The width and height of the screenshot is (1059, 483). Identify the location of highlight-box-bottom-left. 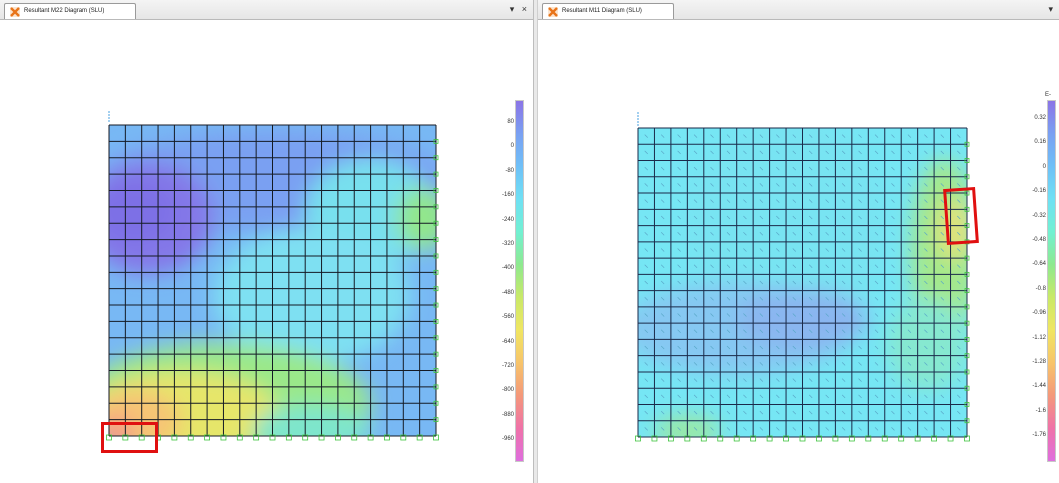
(129, 437).